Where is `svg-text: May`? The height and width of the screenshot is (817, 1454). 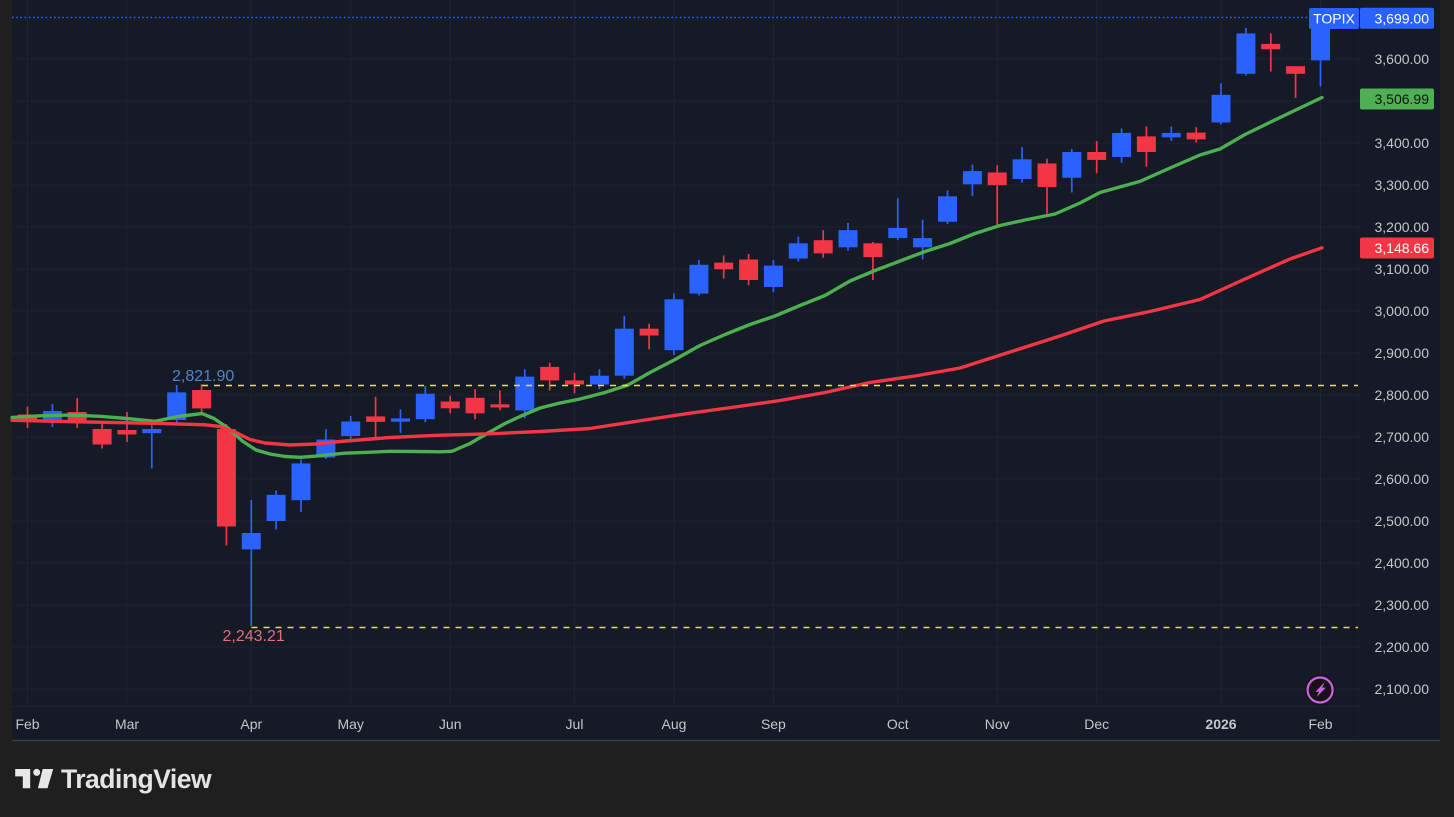 svg-text: May is located at coordinates (350, 724).